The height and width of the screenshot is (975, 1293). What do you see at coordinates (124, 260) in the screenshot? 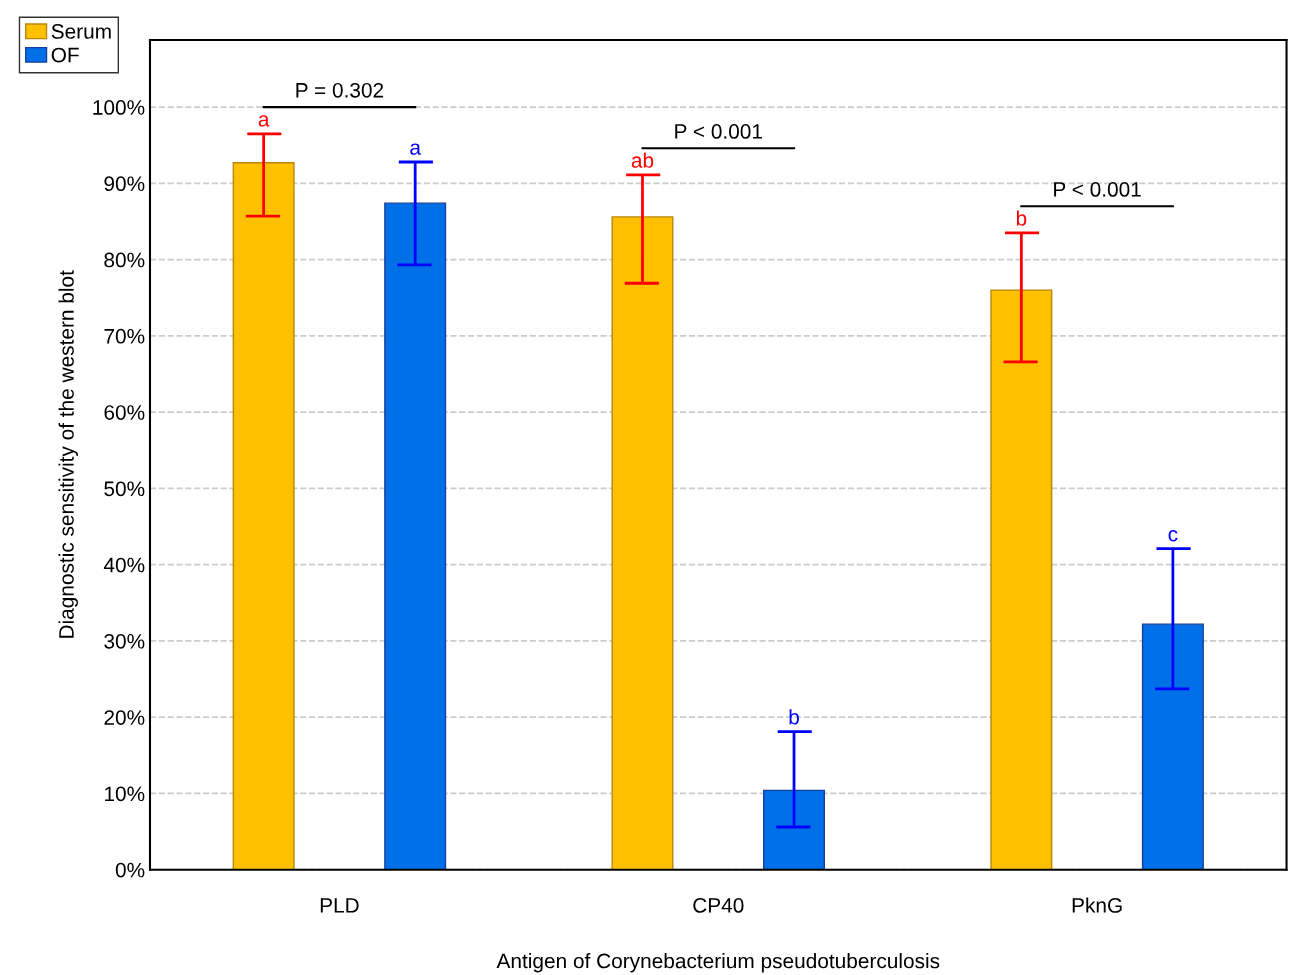
I see `y-tick-label: 80%` at bounding box center [124, 260].